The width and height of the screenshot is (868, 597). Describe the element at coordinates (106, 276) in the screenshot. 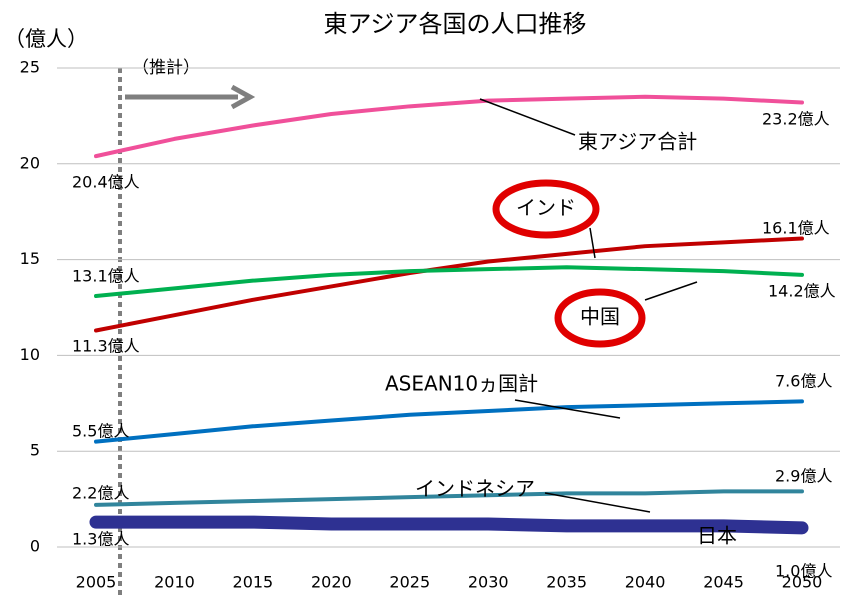

I see `value-label: 13.1億人` at that location.